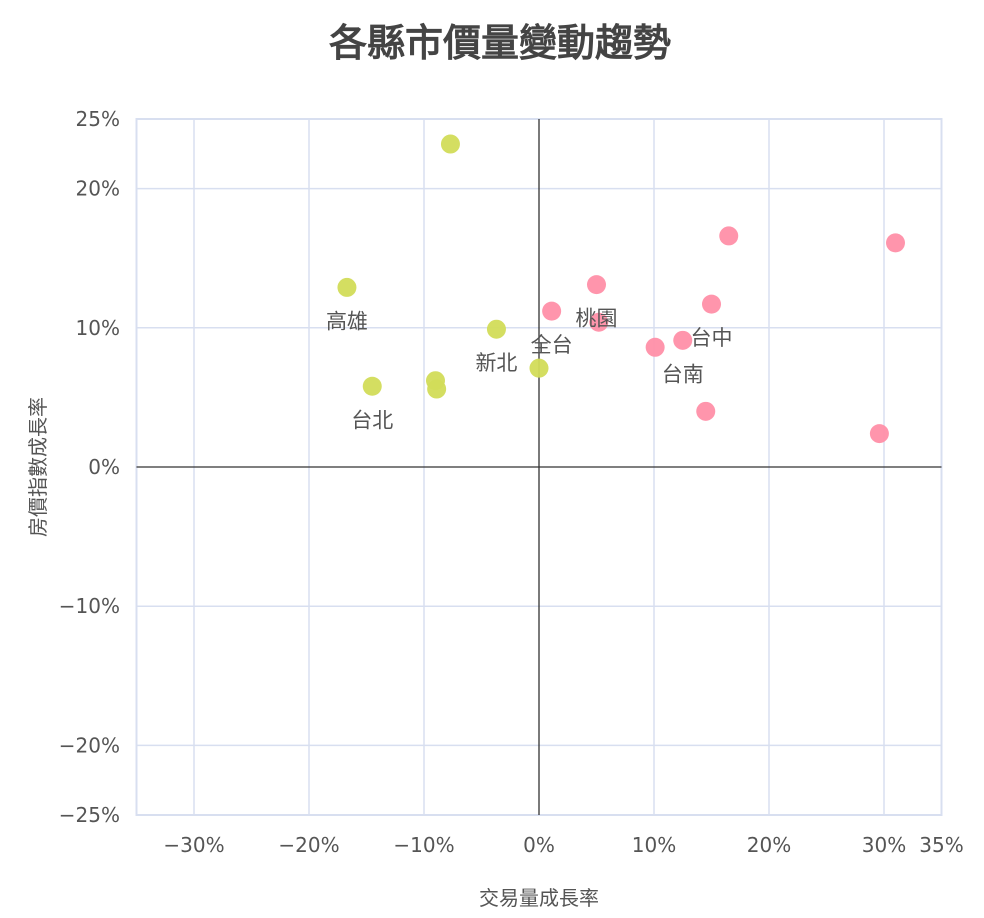 Image resolution: width=984 pixels, height=918 pixels. Describe the element at coordinates (712, 338) in the screenshot. I see `point-label: 台中` at that location.